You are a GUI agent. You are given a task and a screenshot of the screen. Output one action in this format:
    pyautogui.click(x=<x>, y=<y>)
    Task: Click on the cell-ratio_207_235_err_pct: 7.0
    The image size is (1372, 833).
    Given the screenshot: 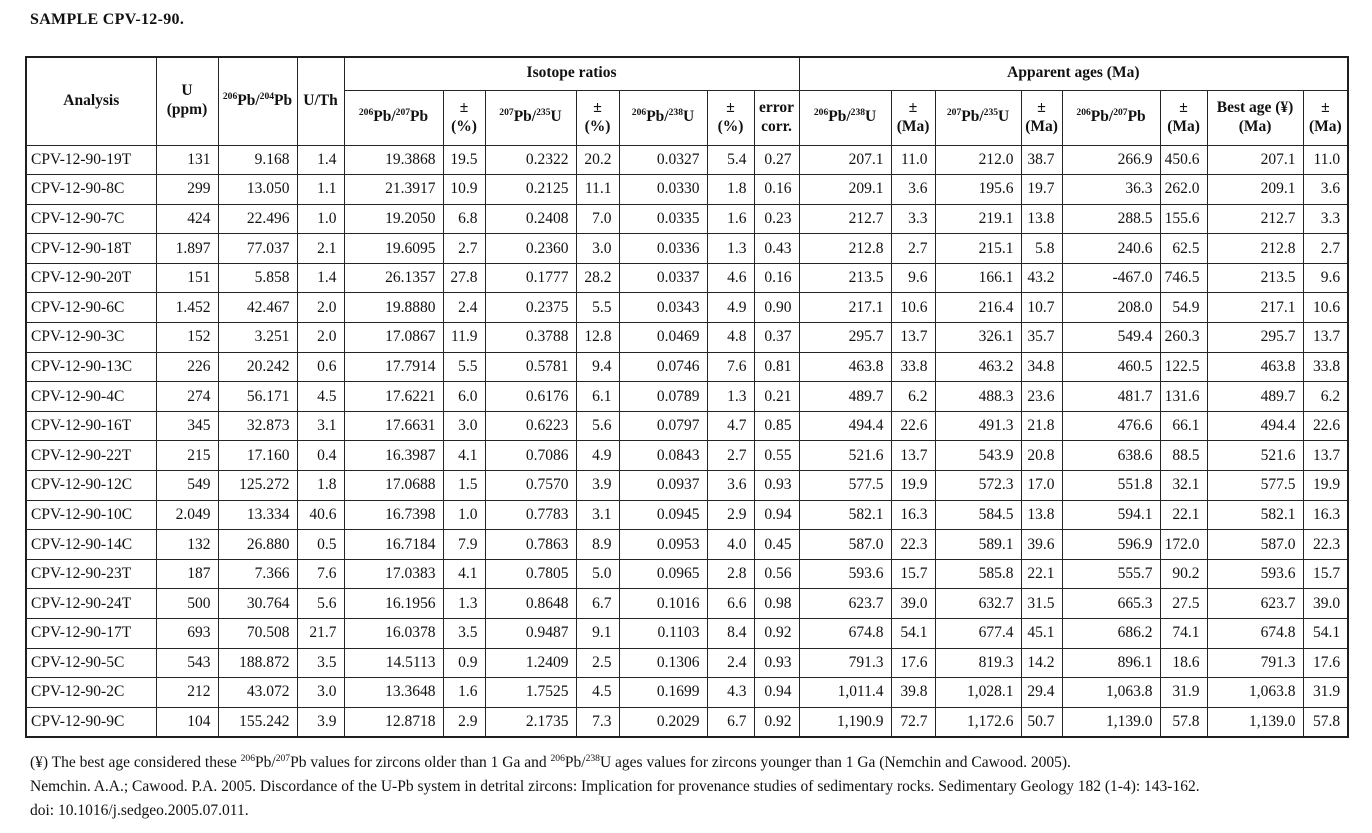 What is the action you would take?
    pyautogui.click(x=597, y=219)
    